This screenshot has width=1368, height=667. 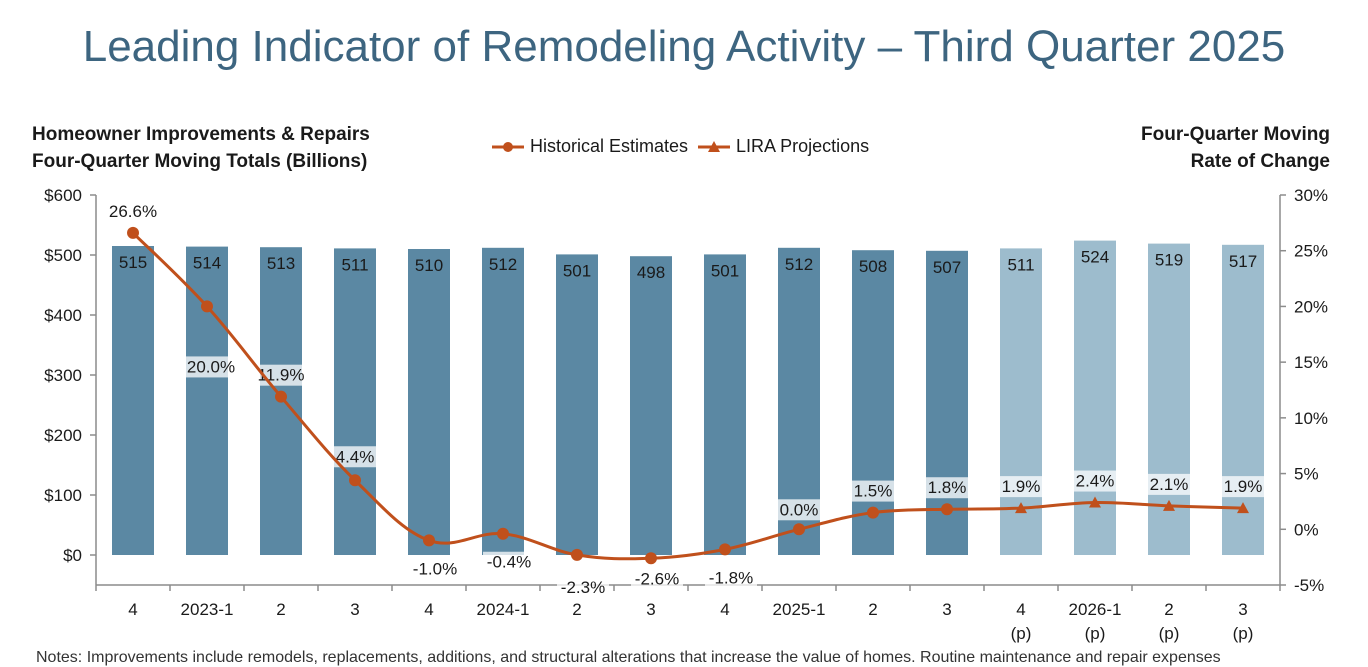 What do you see at coordinates (133, 262) in the screenshot?
I see `bar-value-label: 515` at bounding box center [133, 262].